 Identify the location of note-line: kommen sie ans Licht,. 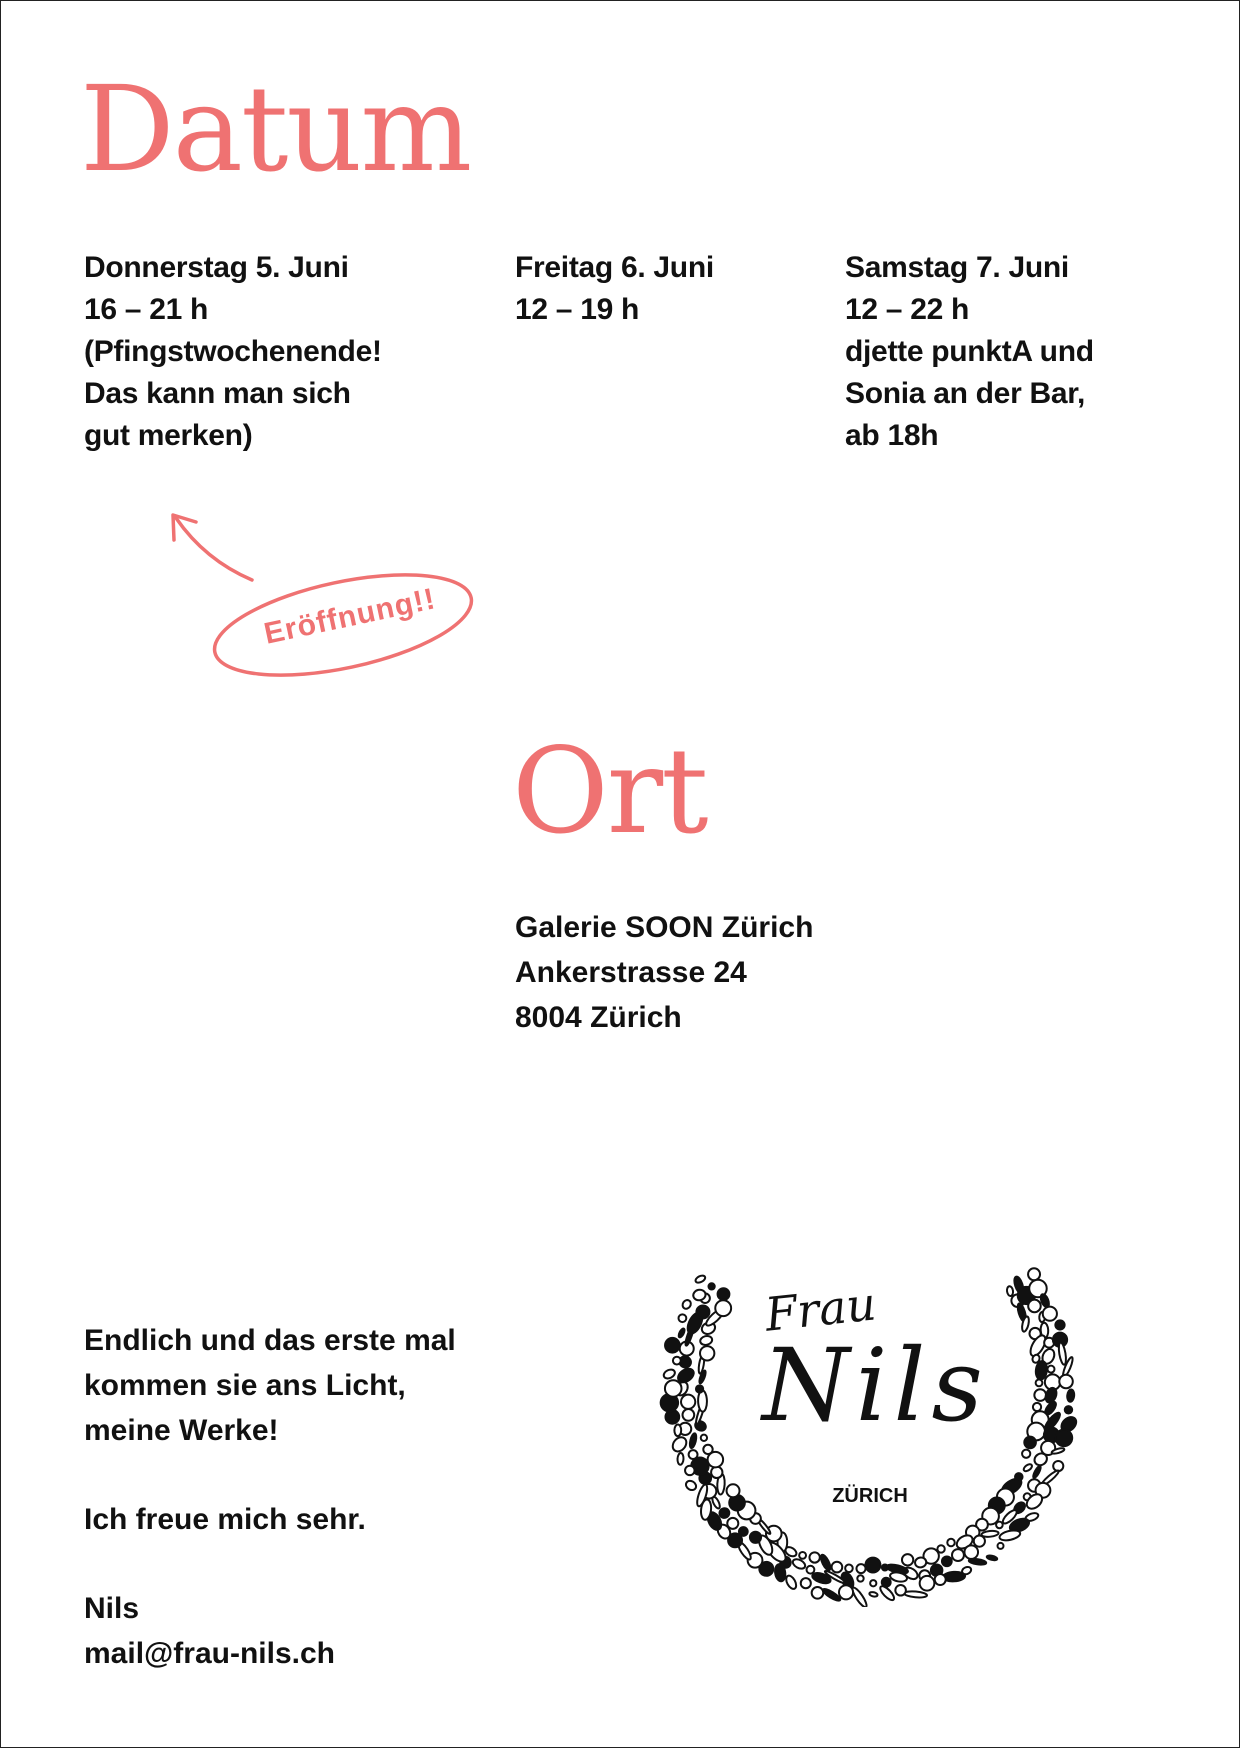
(245, 1385).